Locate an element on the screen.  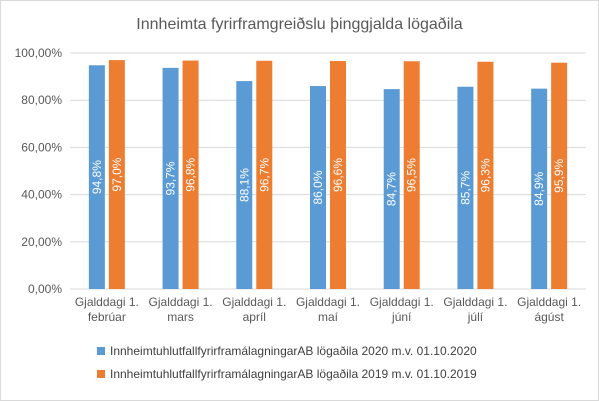
data-label: 95,9% is located at coordinates (559, 175).